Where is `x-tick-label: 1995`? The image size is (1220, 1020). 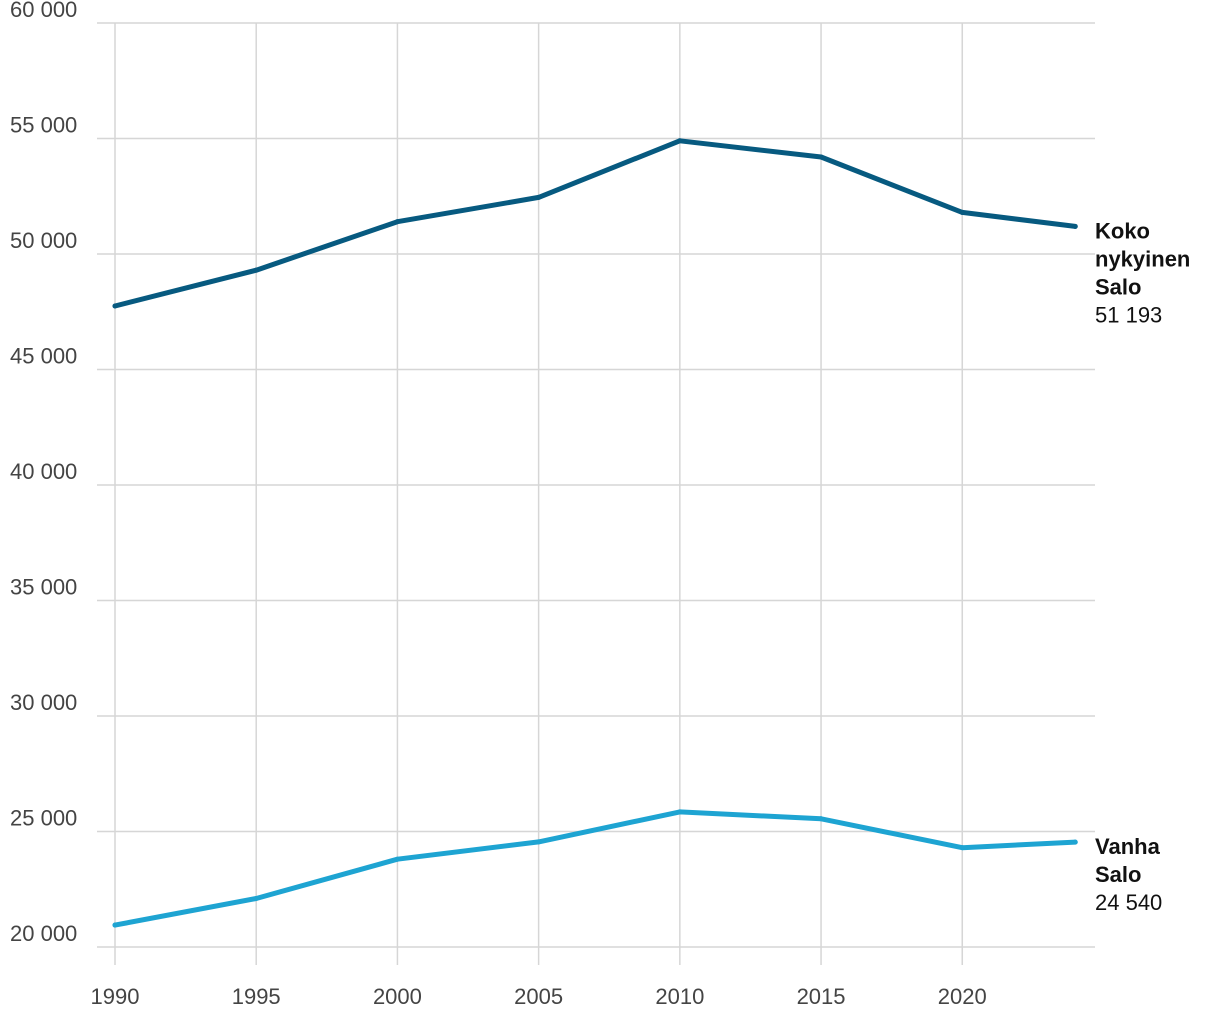 x-tick-label: 1995 is located at coordinates (256, 996).